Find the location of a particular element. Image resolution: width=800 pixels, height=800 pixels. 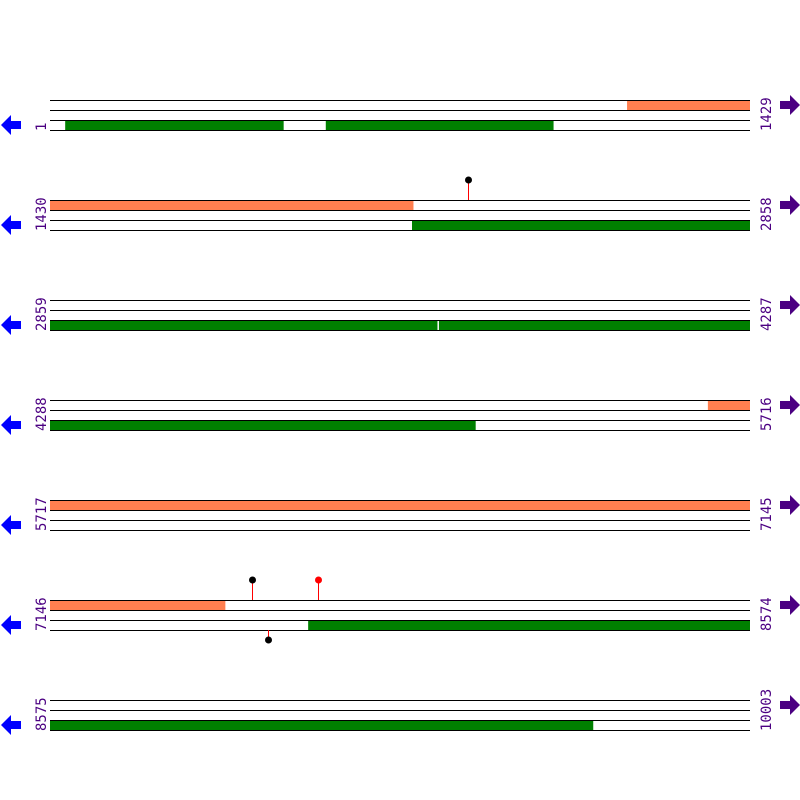

row-end-label: 8574 is located at coordinates (767, 614).